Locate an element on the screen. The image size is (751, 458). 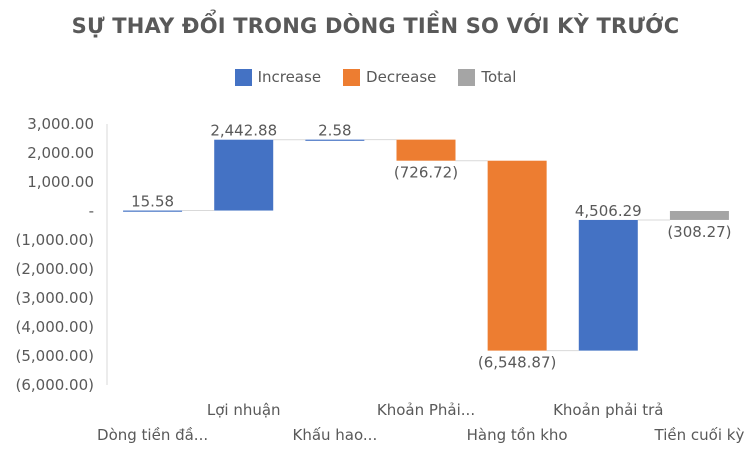
y-tick-label: (3,000.00) is located at coordinates (54, 298).